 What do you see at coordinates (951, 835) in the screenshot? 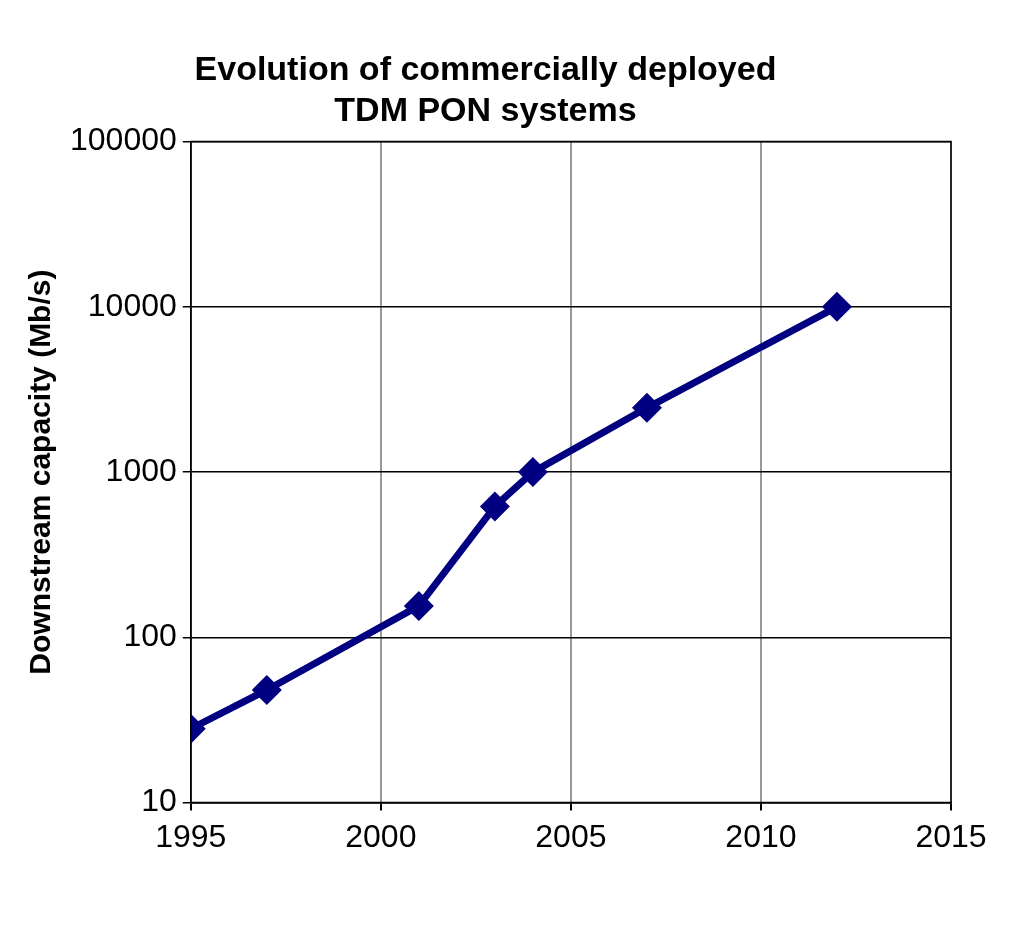
I see `x-tick-label: 2015` at bounding box center [951, 835].